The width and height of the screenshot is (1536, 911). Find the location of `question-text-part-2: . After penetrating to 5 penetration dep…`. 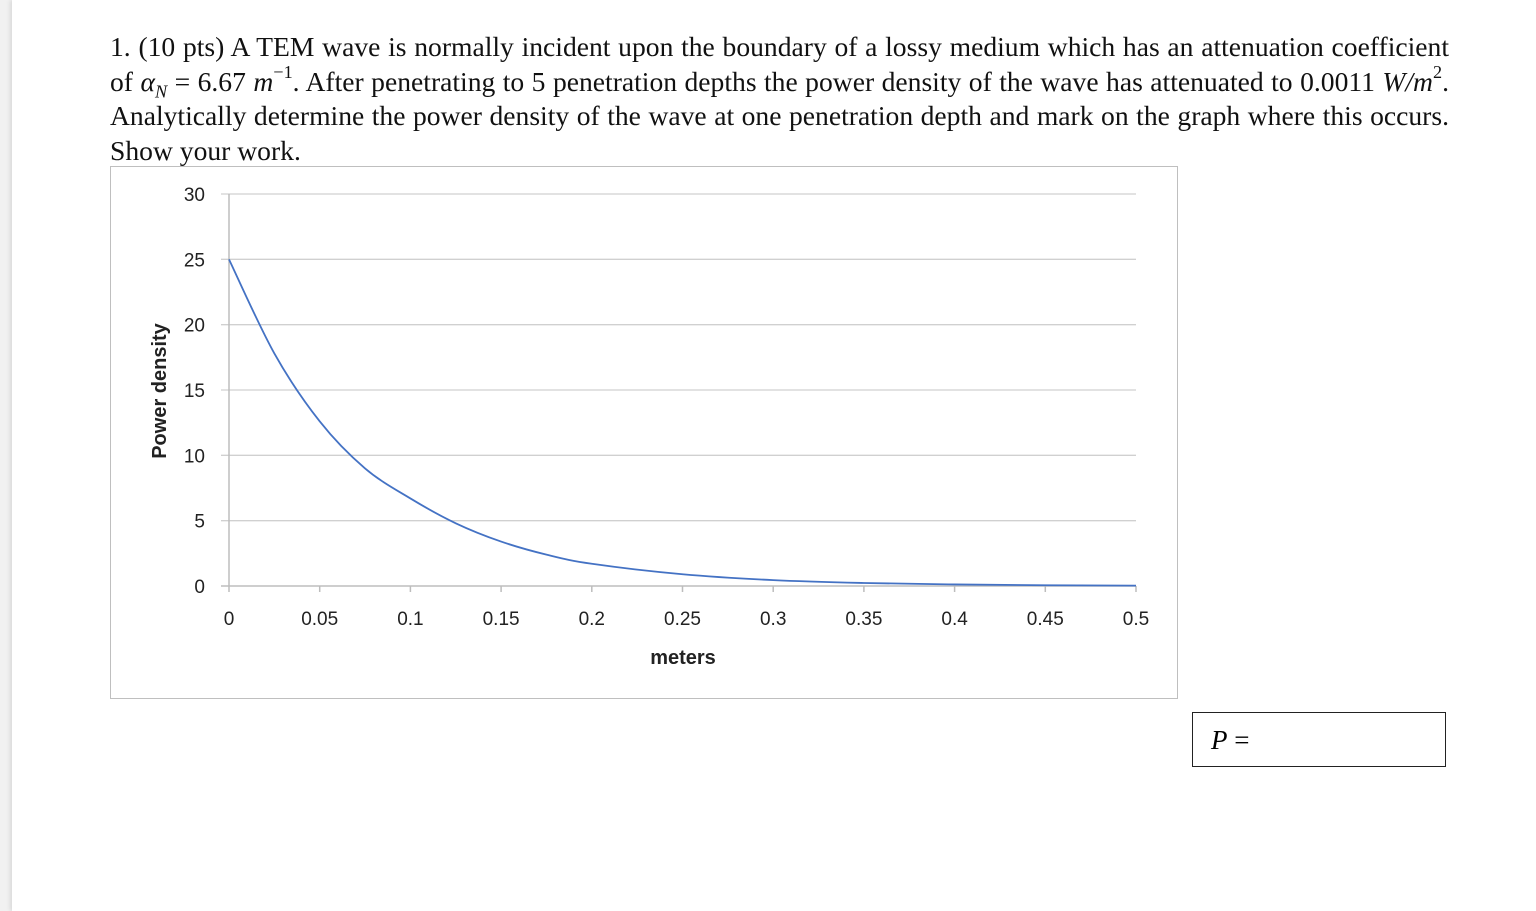

question-text-part-2: . After penetrating to 5 penetration dep… is located at coordinates (792, 81).